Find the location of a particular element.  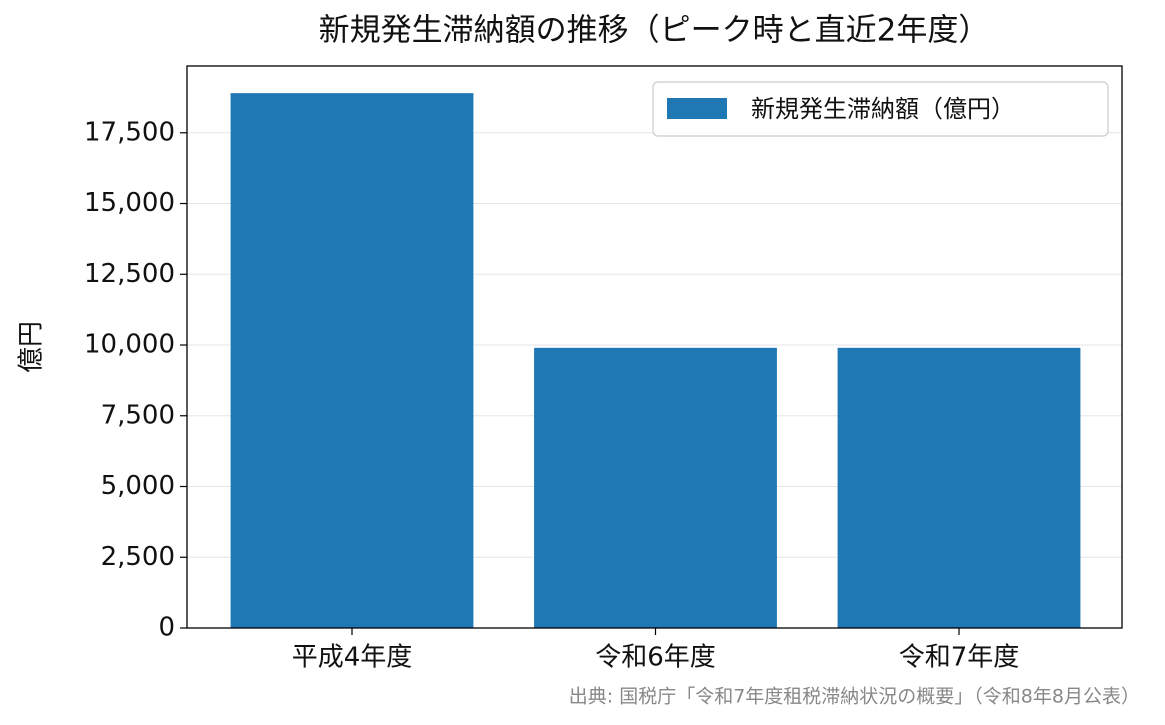

source-note: 出典: 国税庁「令和7年度租税滞納状況の概要」（令和8年8月公表） is located at coordinates (854, 697).